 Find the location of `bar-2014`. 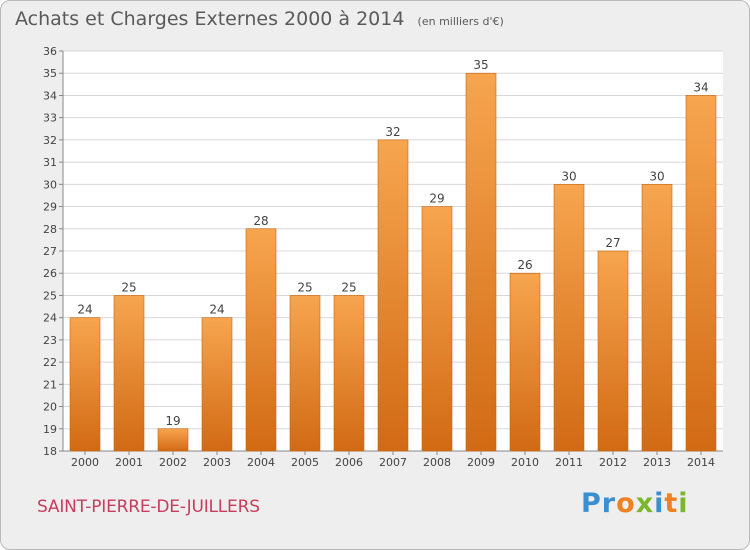

bar-2014 is located at coordinates (701, 273).